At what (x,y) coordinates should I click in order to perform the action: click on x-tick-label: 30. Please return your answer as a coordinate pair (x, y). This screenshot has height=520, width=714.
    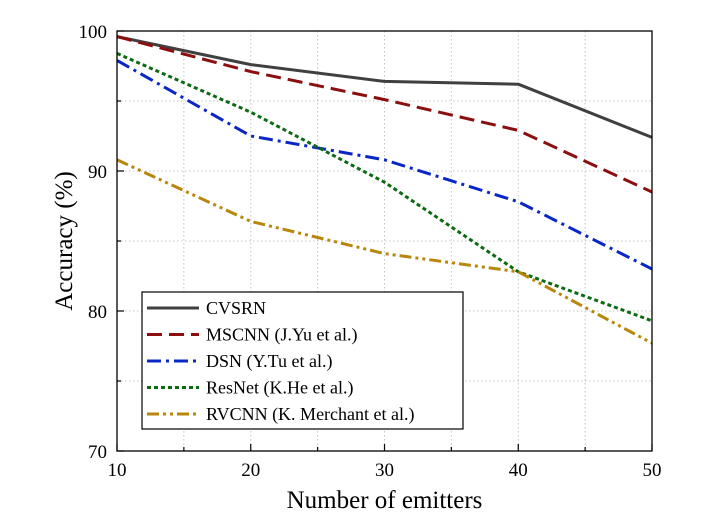
    Looking at the image, I should click on (384, 470).